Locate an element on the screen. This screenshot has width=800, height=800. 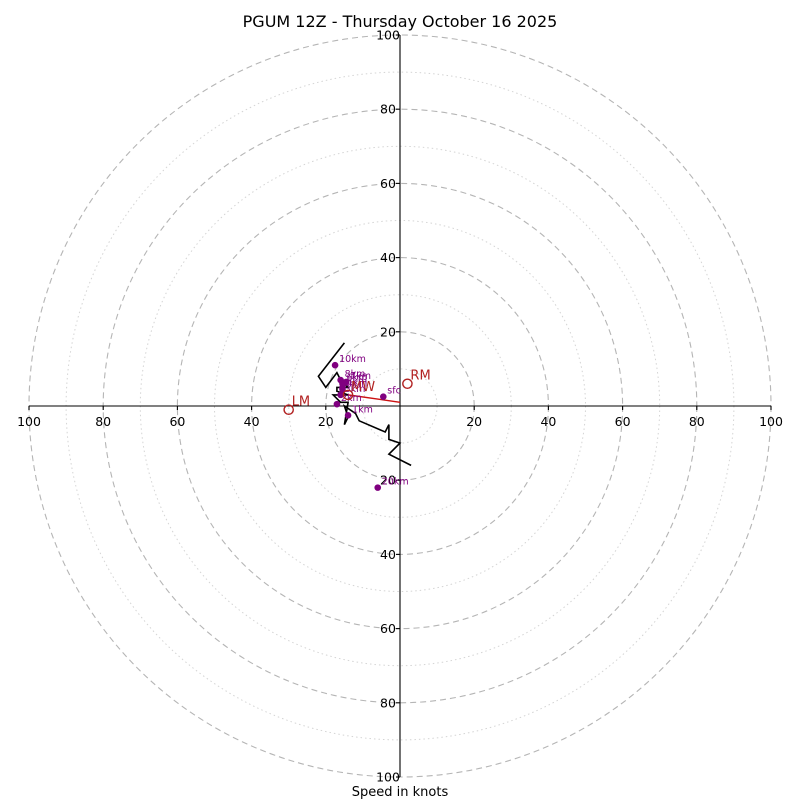
height-marker-1km is located at coordinates (348, 415).